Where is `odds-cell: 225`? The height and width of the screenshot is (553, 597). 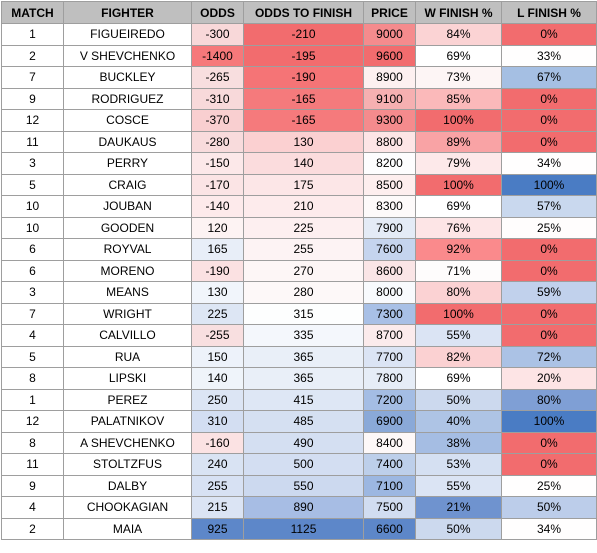 odds-cell: 225 is located at coordinates (217, 313).